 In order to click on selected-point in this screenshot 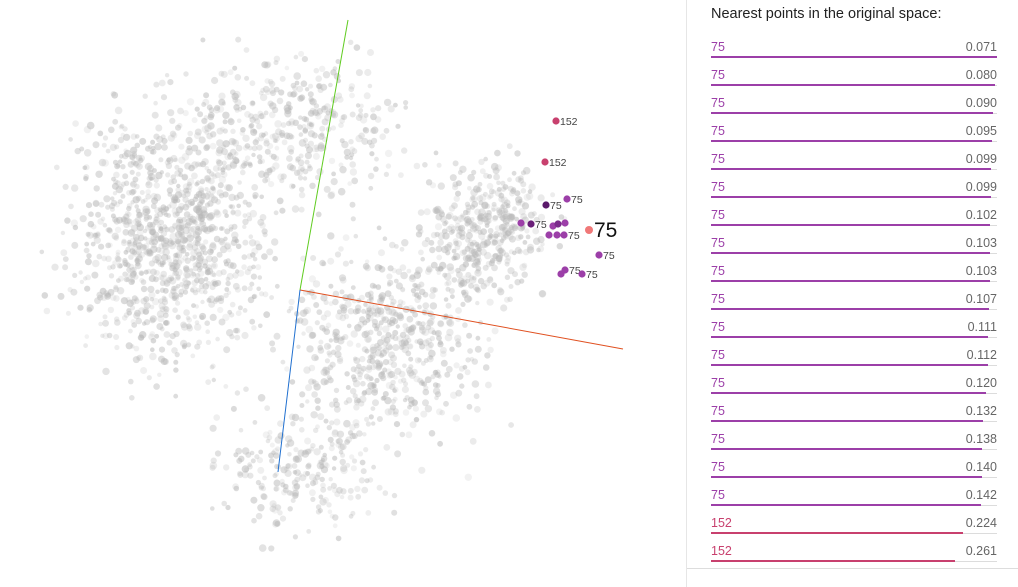, I will do `click(589, 230)`.